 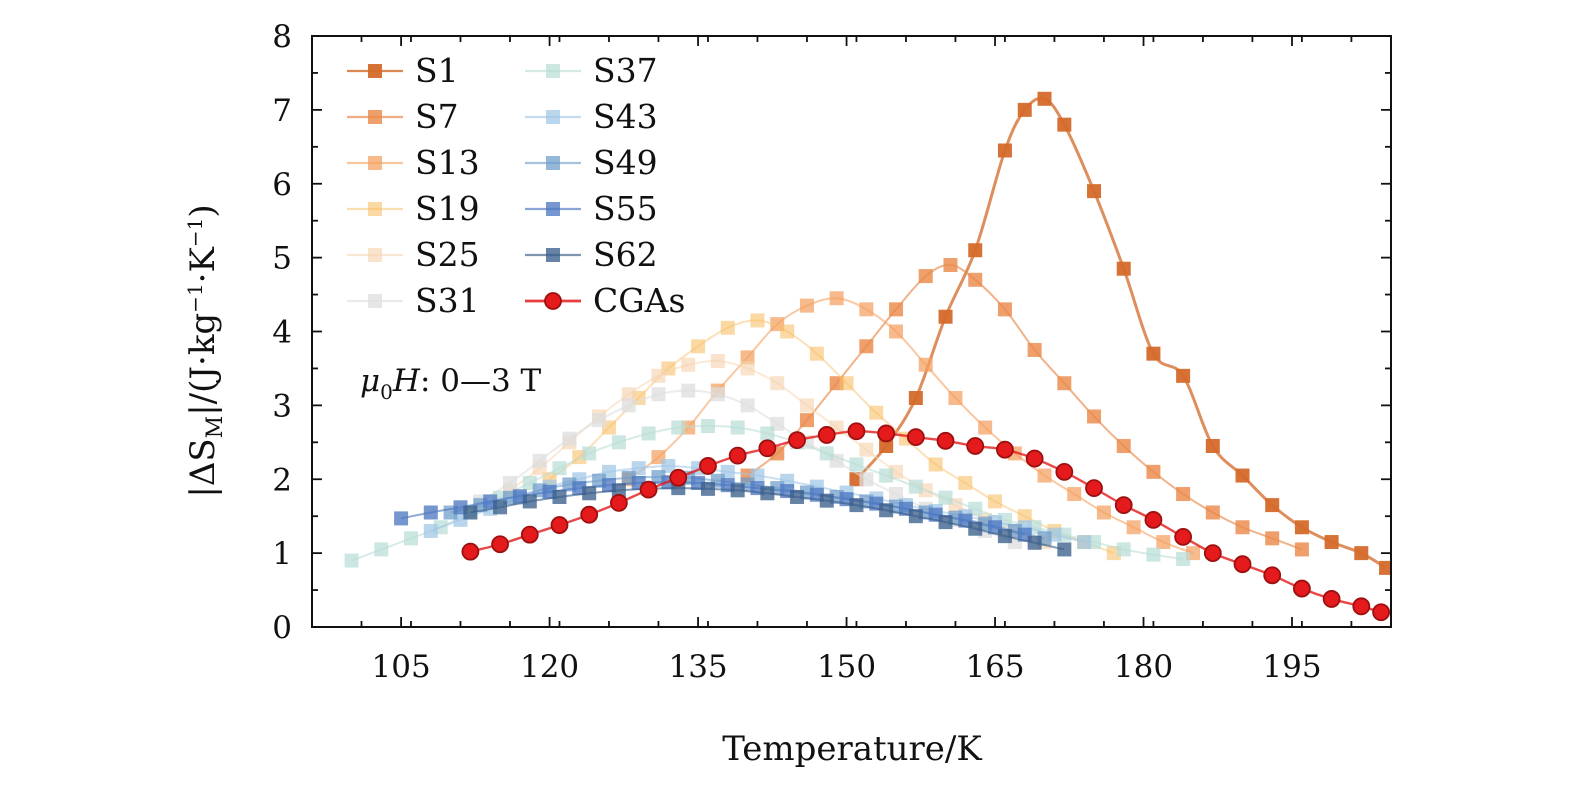 I want to click on field-annotation: μ0H: 0—3 T, so click(x=451, y=383).